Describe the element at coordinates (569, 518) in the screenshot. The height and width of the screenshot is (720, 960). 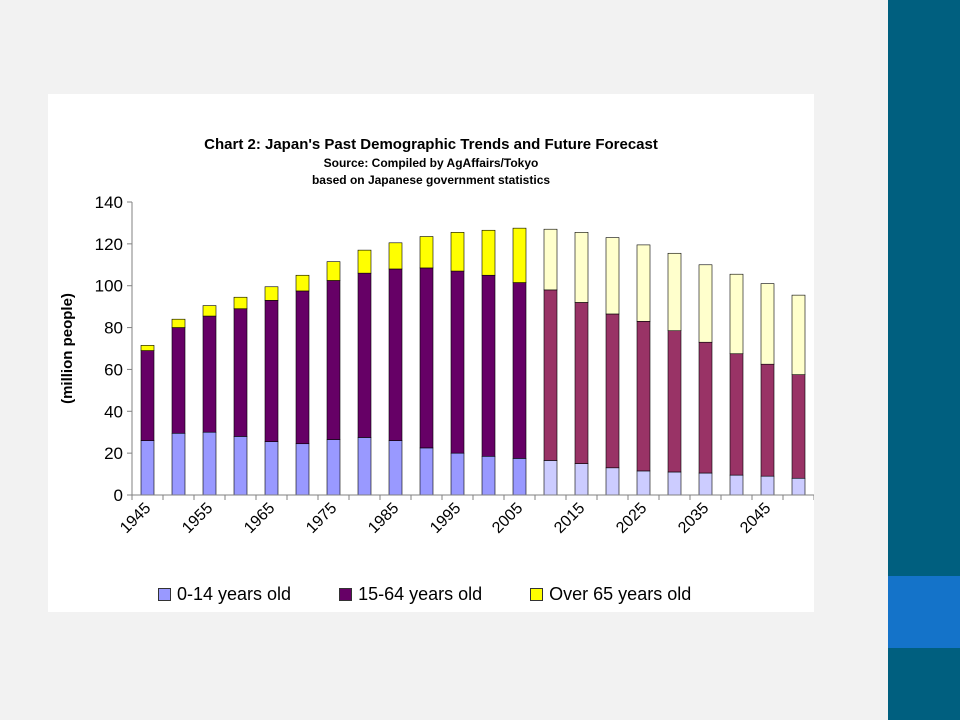
I see `x-tick-label: 2015` at that location.